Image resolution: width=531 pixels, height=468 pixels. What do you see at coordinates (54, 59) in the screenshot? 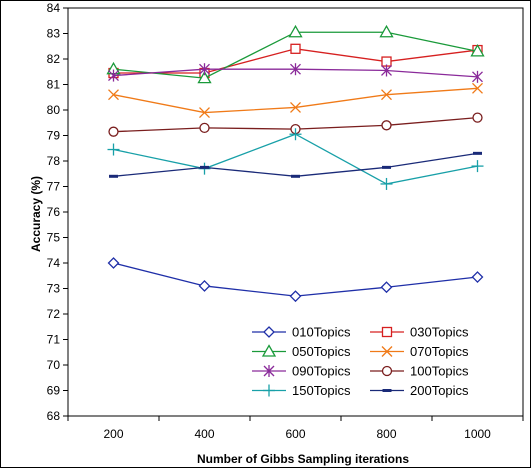
I see `y-tick-label: 82` at bounding box center [54, 59].